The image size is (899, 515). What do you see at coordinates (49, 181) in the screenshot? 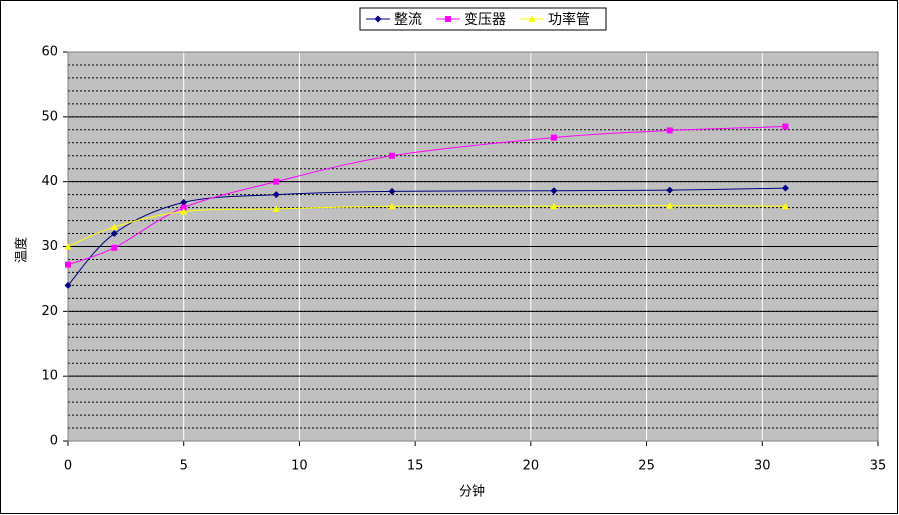
I see `y-tick-label: 40` at bounding box center [49, 181].